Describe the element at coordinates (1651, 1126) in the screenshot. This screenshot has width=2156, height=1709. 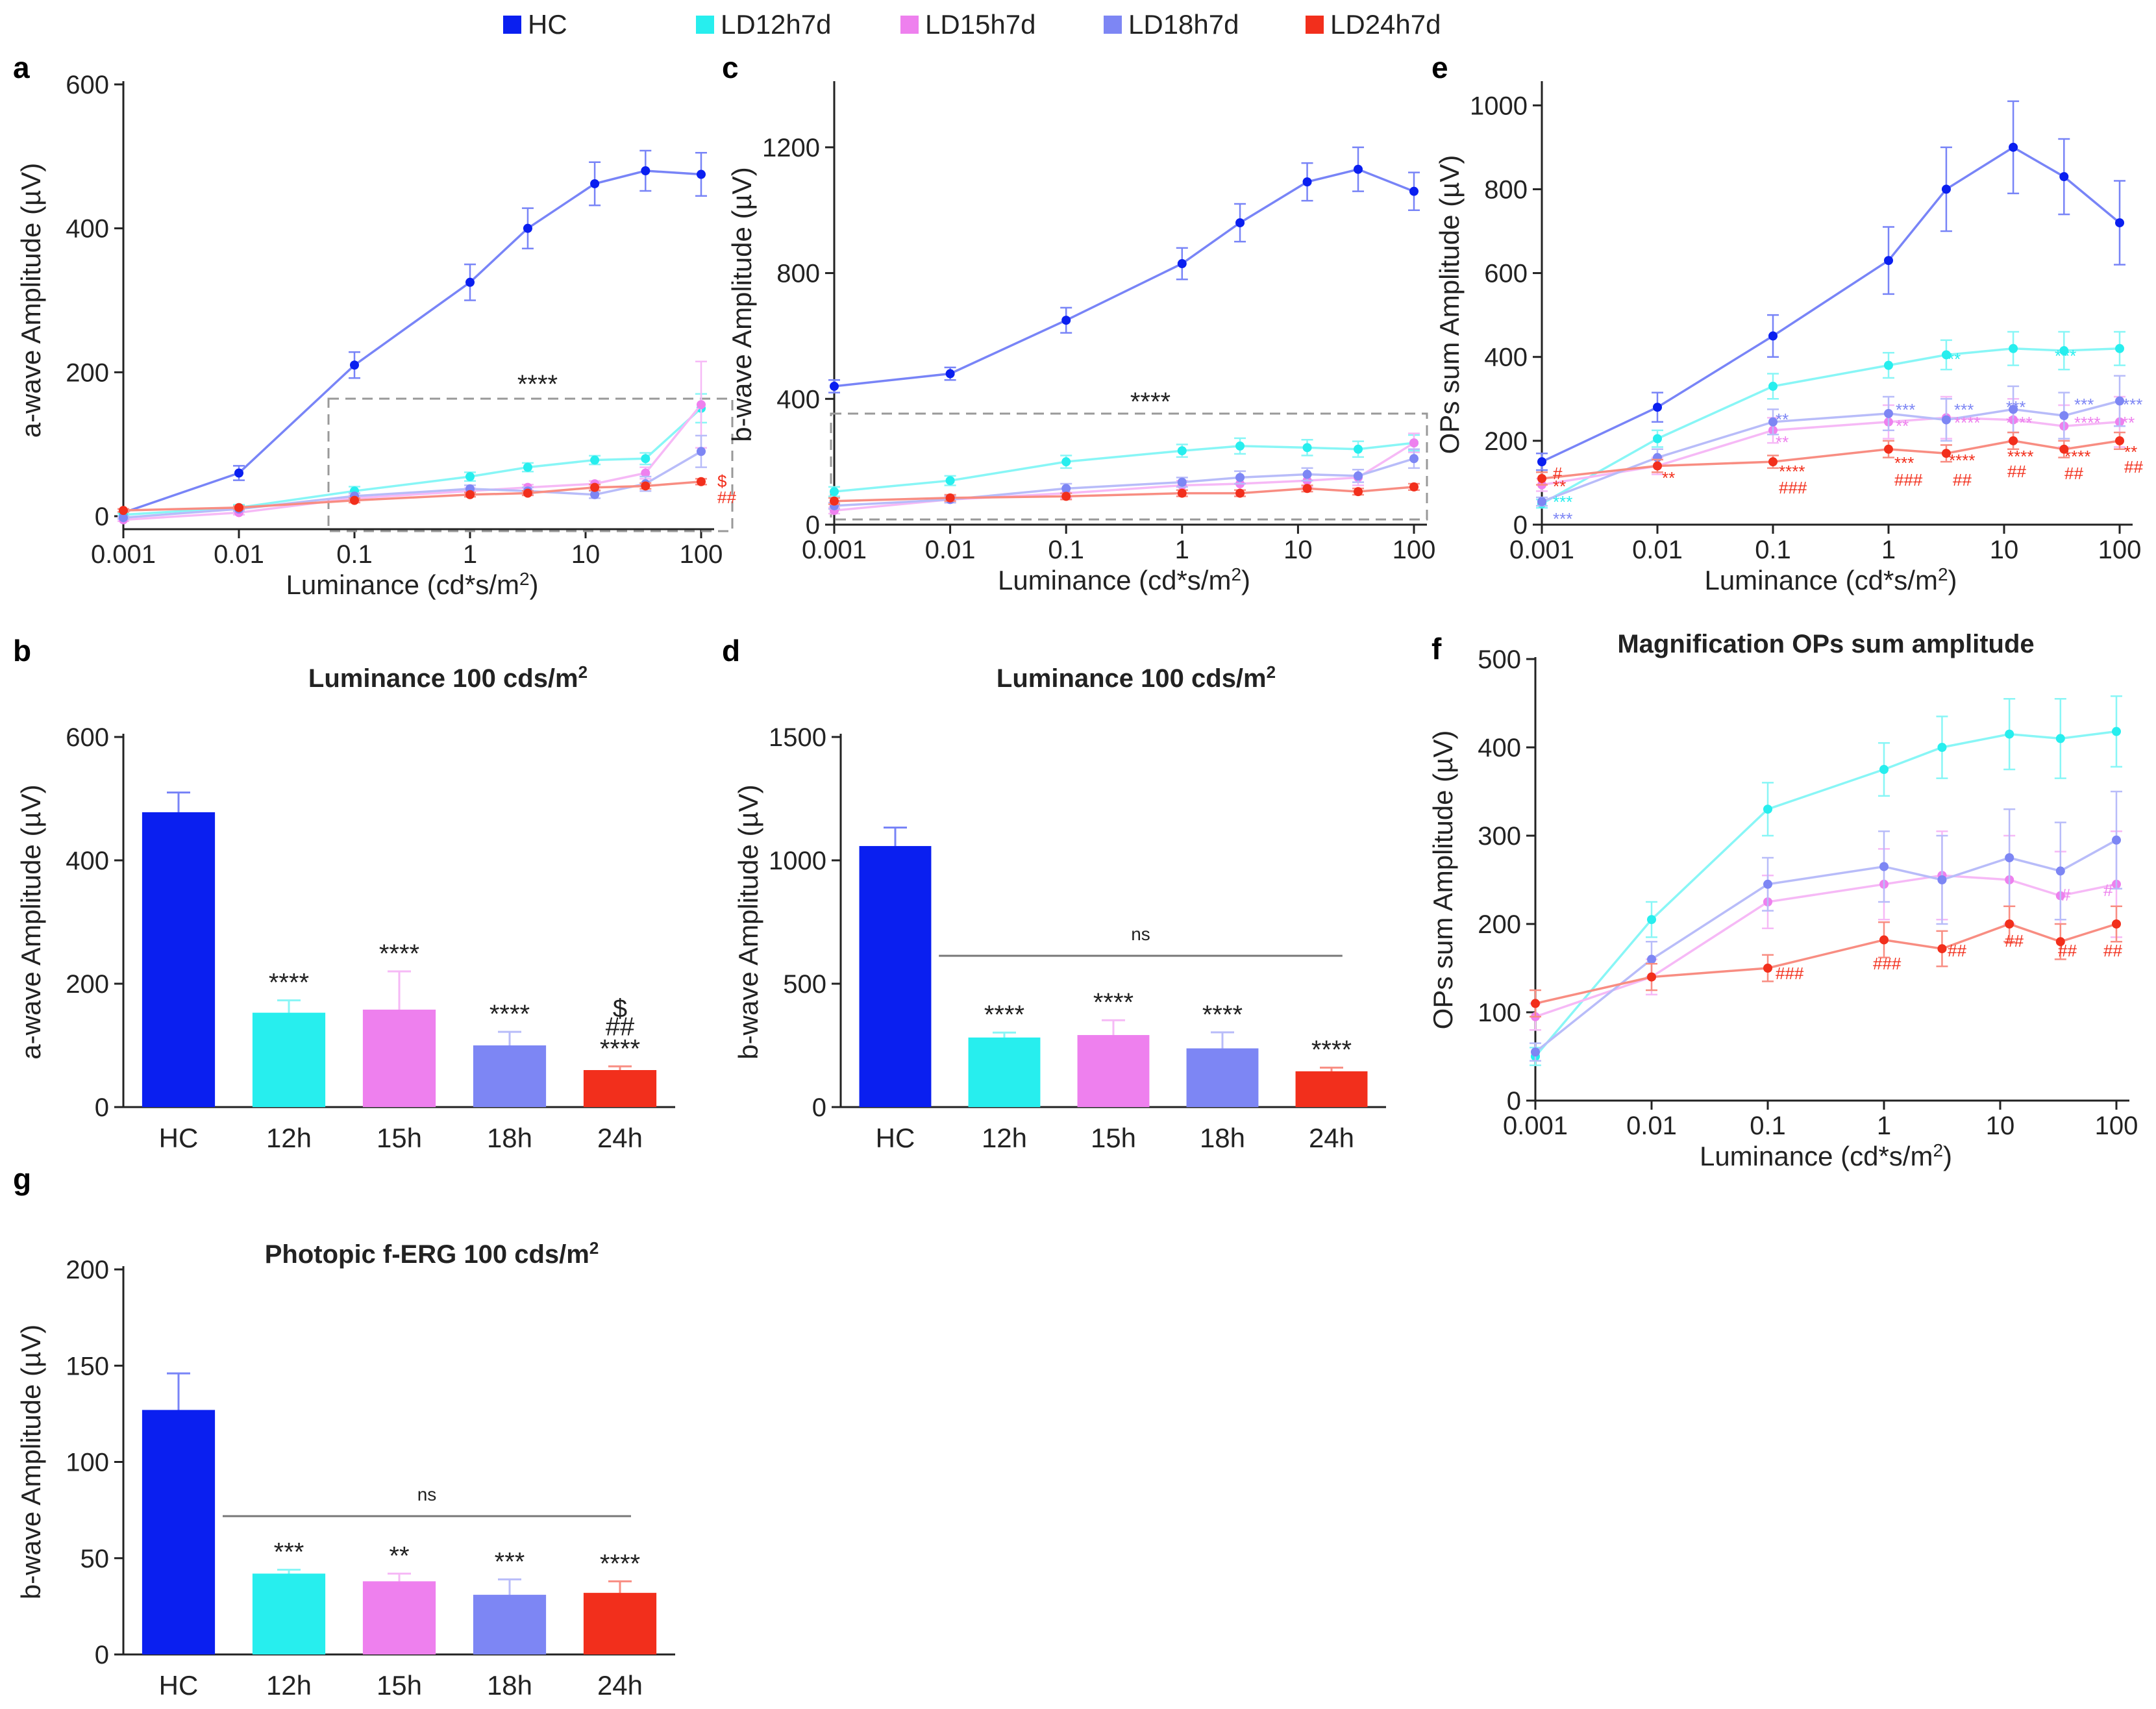
I see `x-tick-label: 0.01` at that location.